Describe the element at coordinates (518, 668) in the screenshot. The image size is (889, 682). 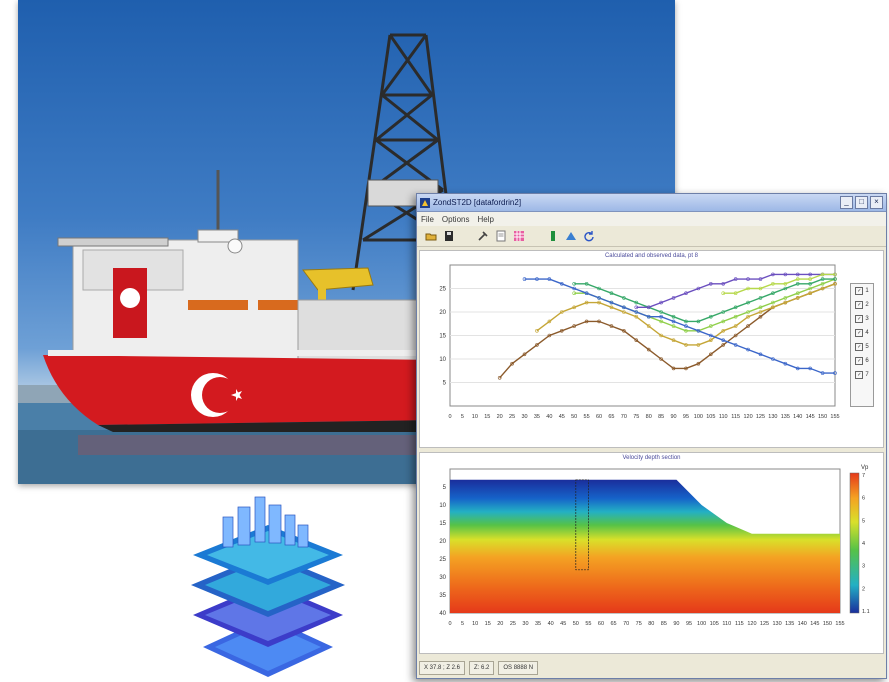
I see `status-extra: OS 8888 N` at that location.